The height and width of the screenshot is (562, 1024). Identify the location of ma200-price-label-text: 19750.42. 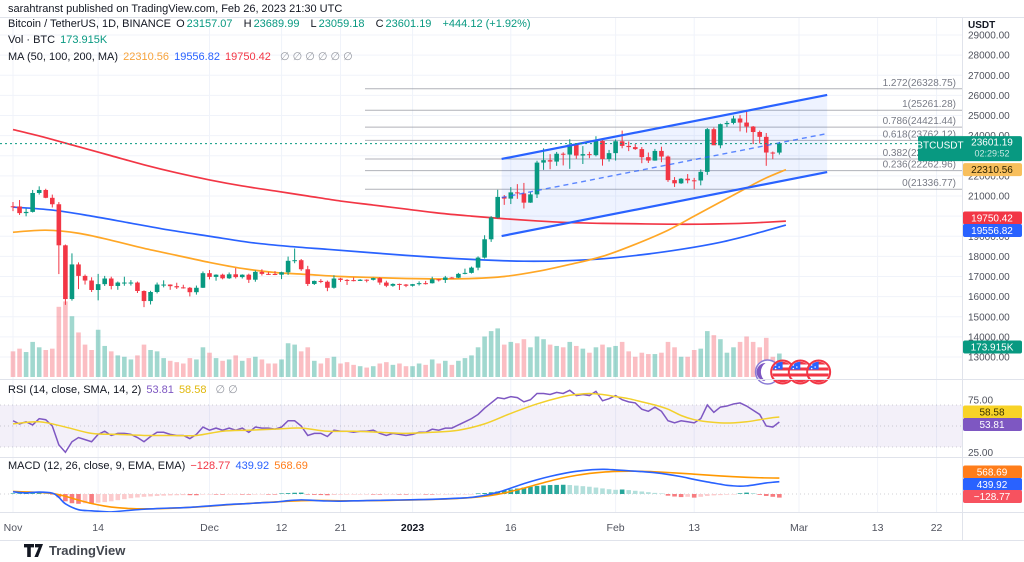
(992, 219).